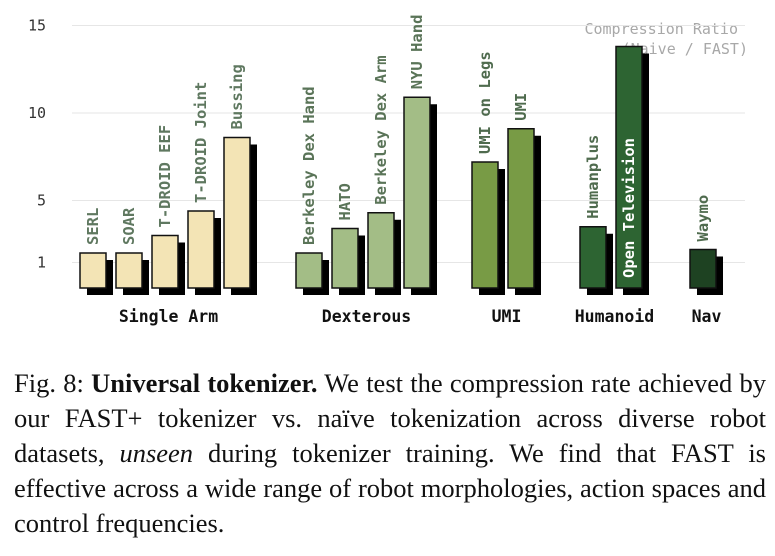  What do you see at coordinates (661, 29) in the screenshot?
I see `legend-title-line1: Compression Ratio` at bounding box center [661, 29].